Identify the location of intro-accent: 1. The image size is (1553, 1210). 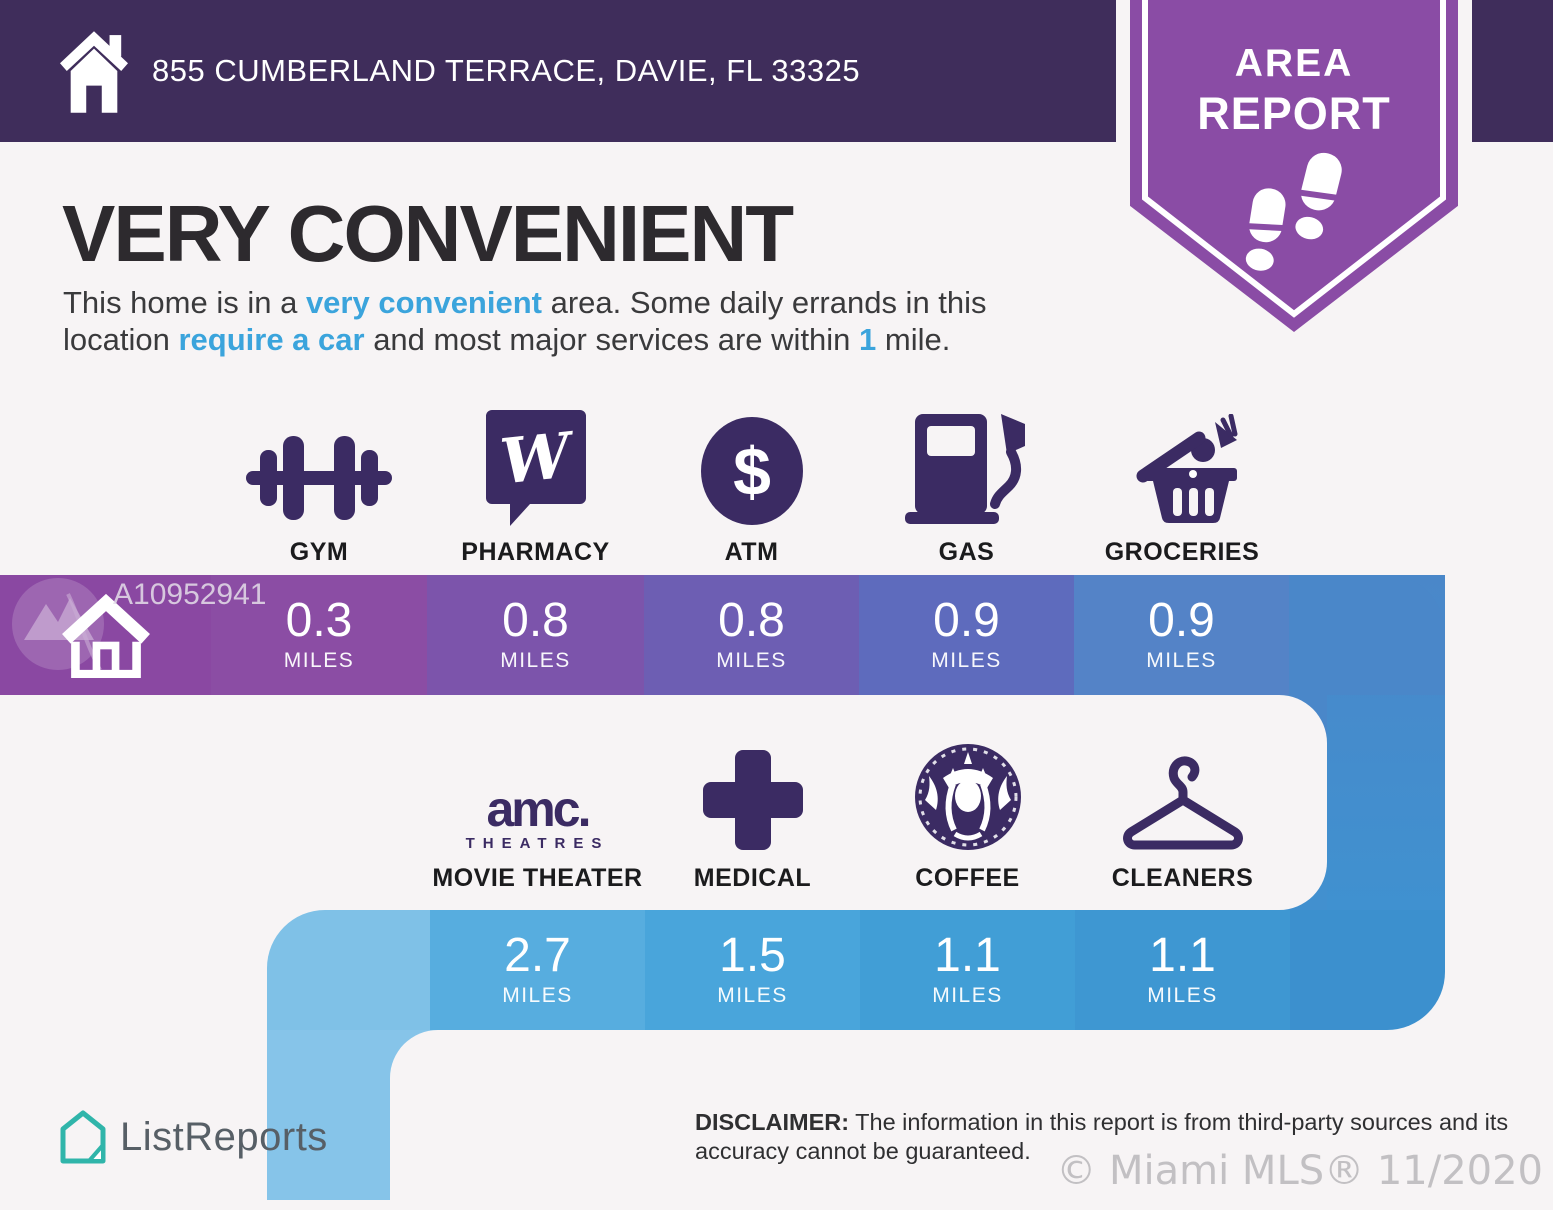
(868, 339).